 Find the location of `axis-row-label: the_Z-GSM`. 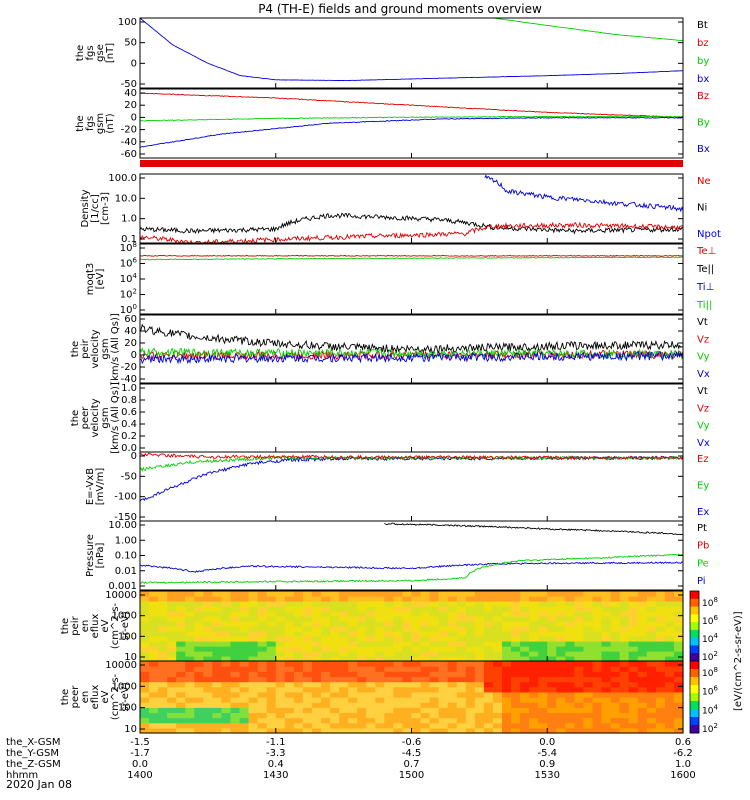

axis-row-label: the_Z-GSM is located at coordinates (33, 764).